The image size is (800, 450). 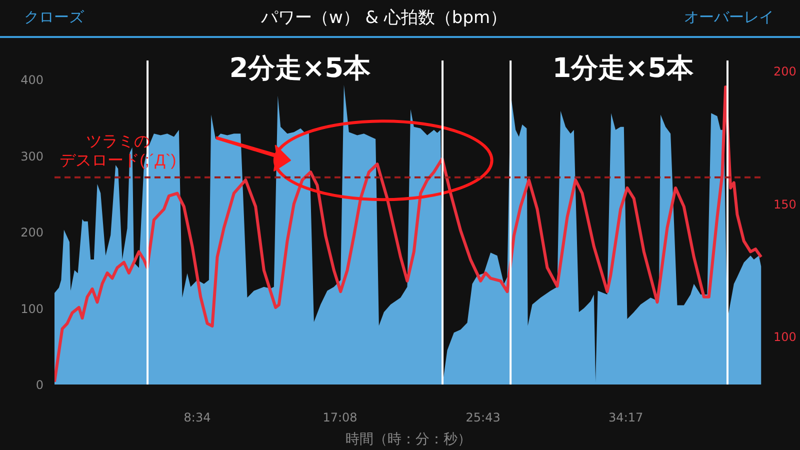 What do you see at coordinates (300, 69) in the screenshot?
I see `annotation: 2分走×5本` at bounding box center [300, 69].